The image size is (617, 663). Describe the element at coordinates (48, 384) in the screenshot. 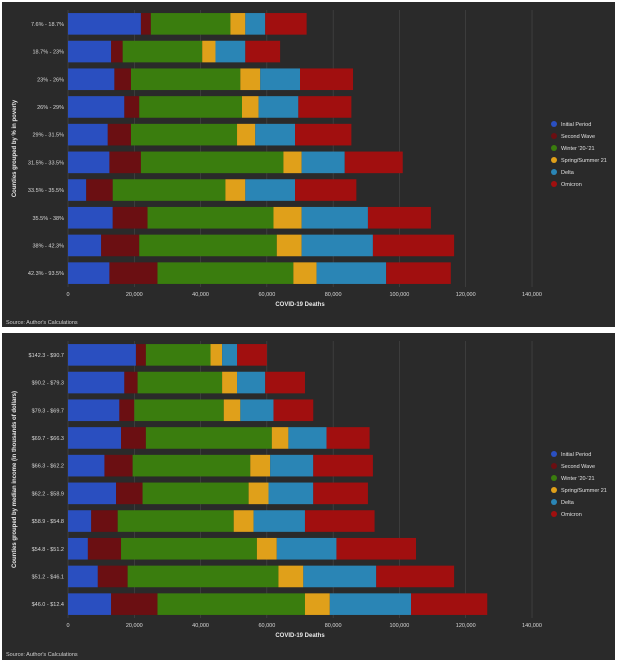

I see `y-tick-label: $90.2 - $79.3` at that location.